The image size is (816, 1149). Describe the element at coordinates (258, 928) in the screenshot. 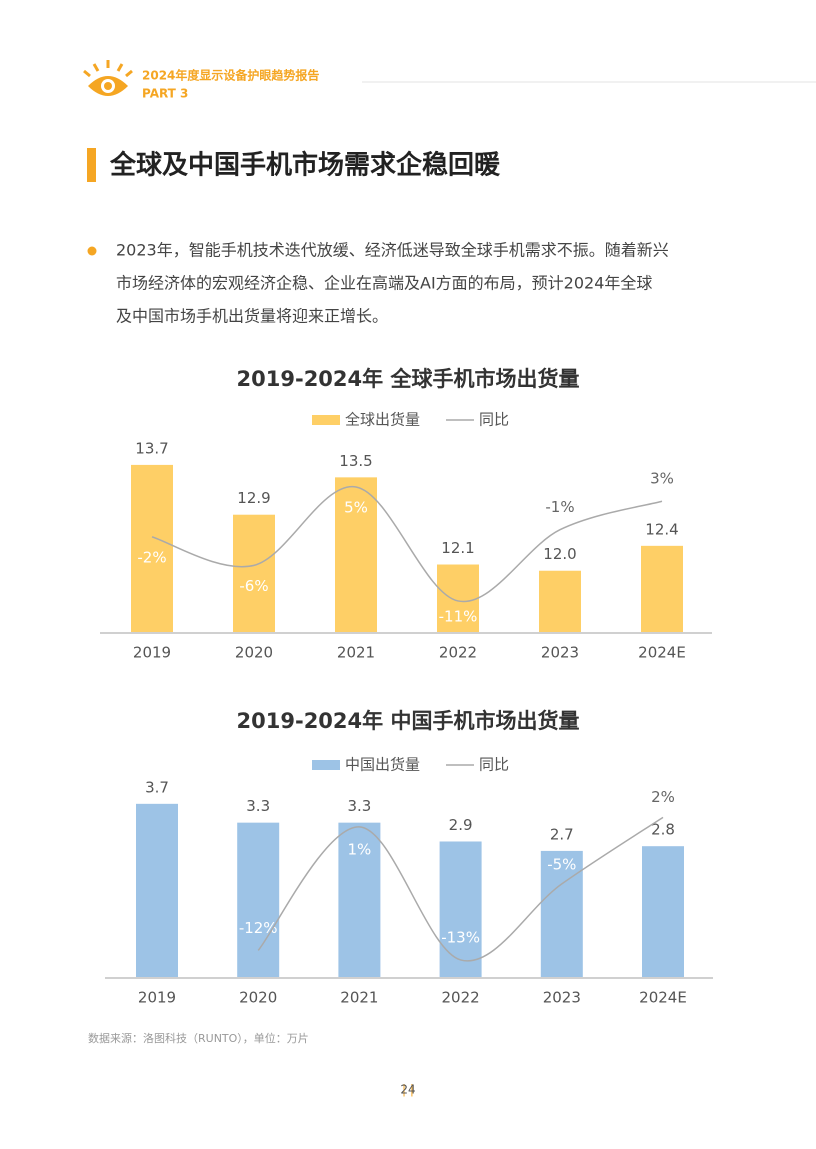

I see `line-value-label: -12%` at that location.